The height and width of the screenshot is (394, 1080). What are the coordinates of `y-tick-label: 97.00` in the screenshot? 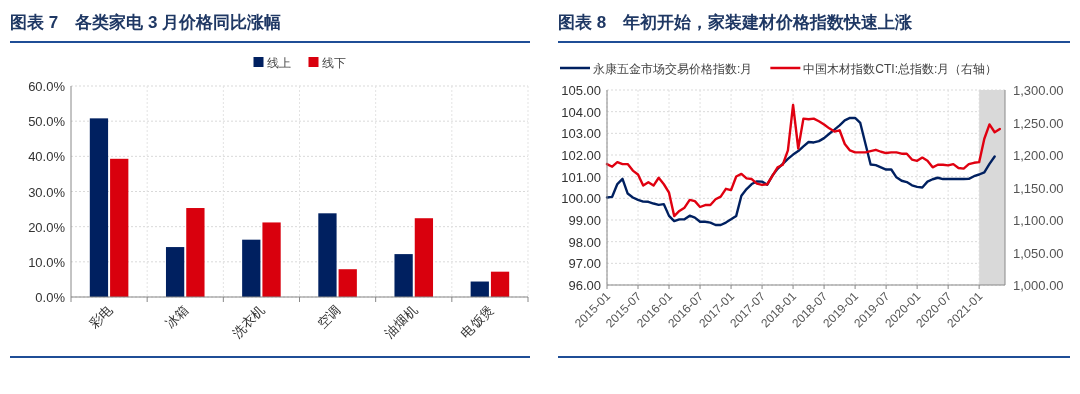 It's located at (584, 264).